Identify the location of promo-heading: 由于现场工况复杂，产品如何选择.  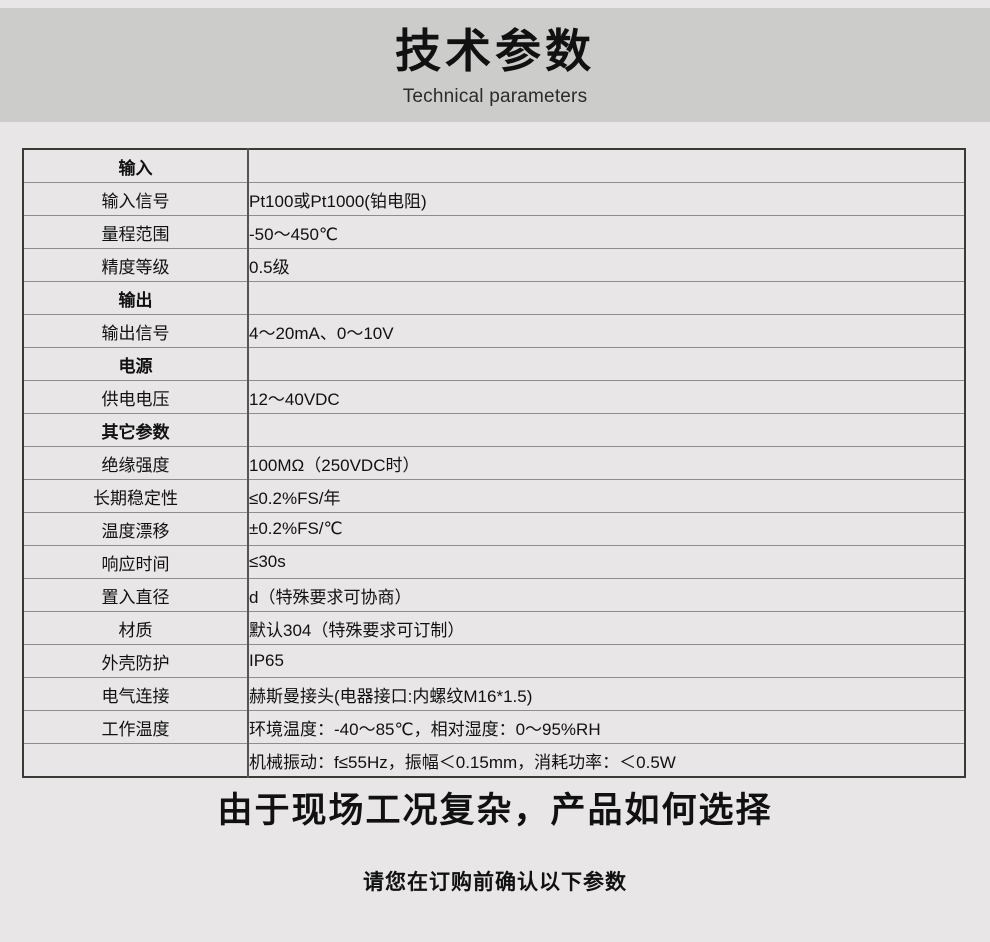
(495, 810).